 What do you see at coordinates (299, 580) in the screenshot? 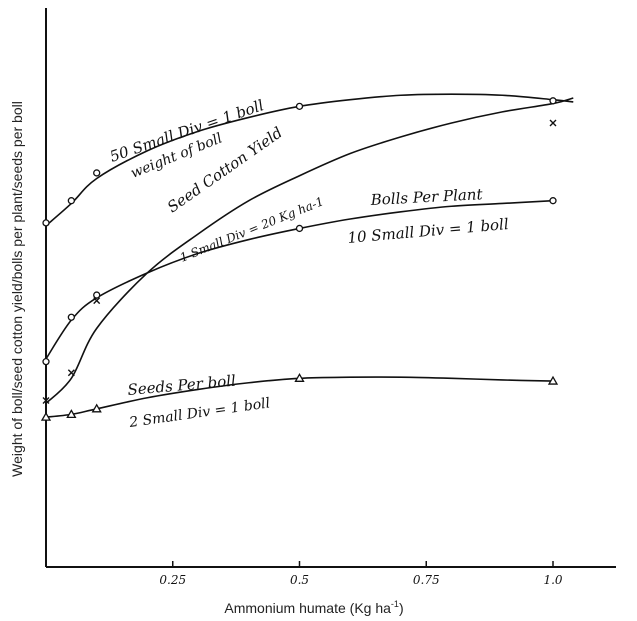
I see `x-tick-label: 0.5` at bounding box center [299, 580].